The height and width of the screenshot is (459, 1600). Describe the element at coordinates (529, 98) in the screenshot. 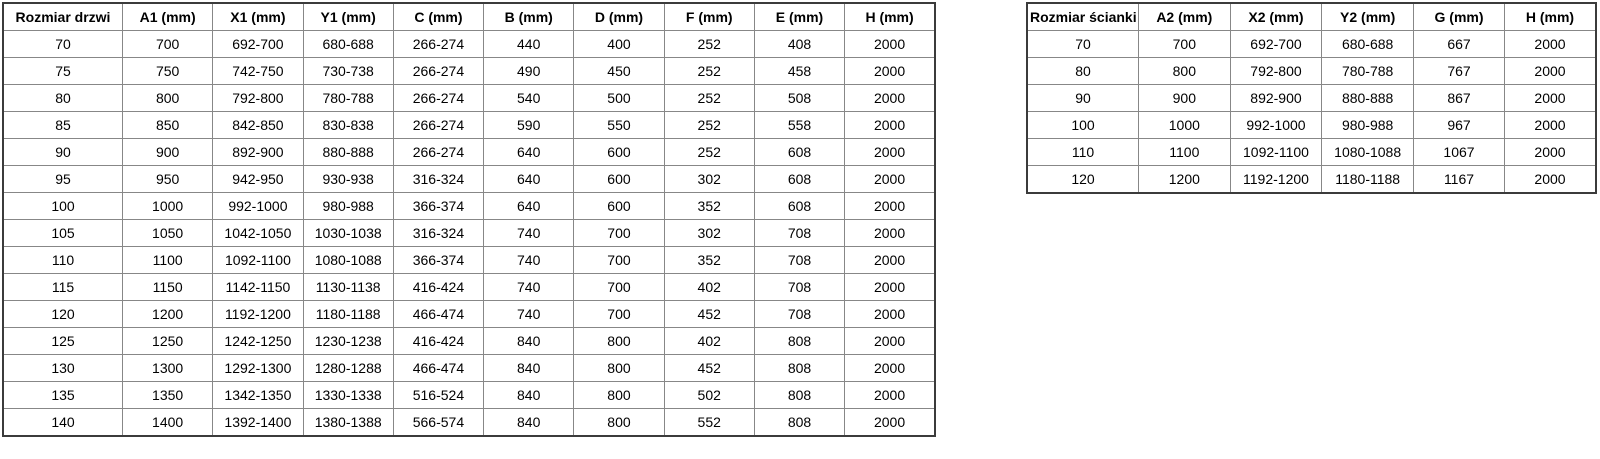

I see `table-cell: 540` at that location.